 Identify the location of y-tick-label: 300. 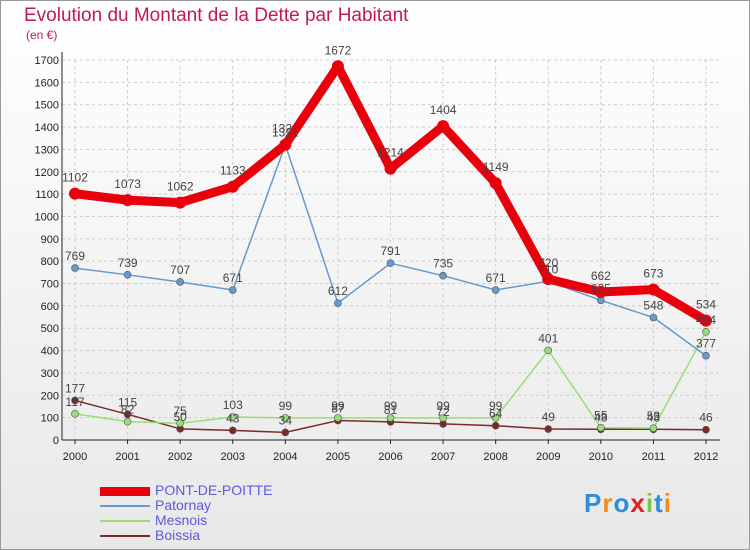
(50, 374).